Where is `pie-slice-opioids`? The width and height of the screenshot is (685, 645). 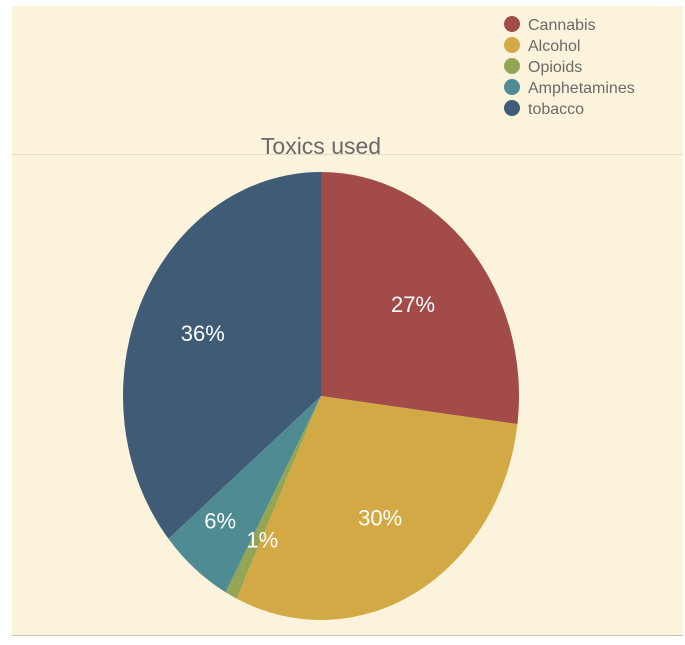
pie-slice-opioids is located at coordinates (273, 497).